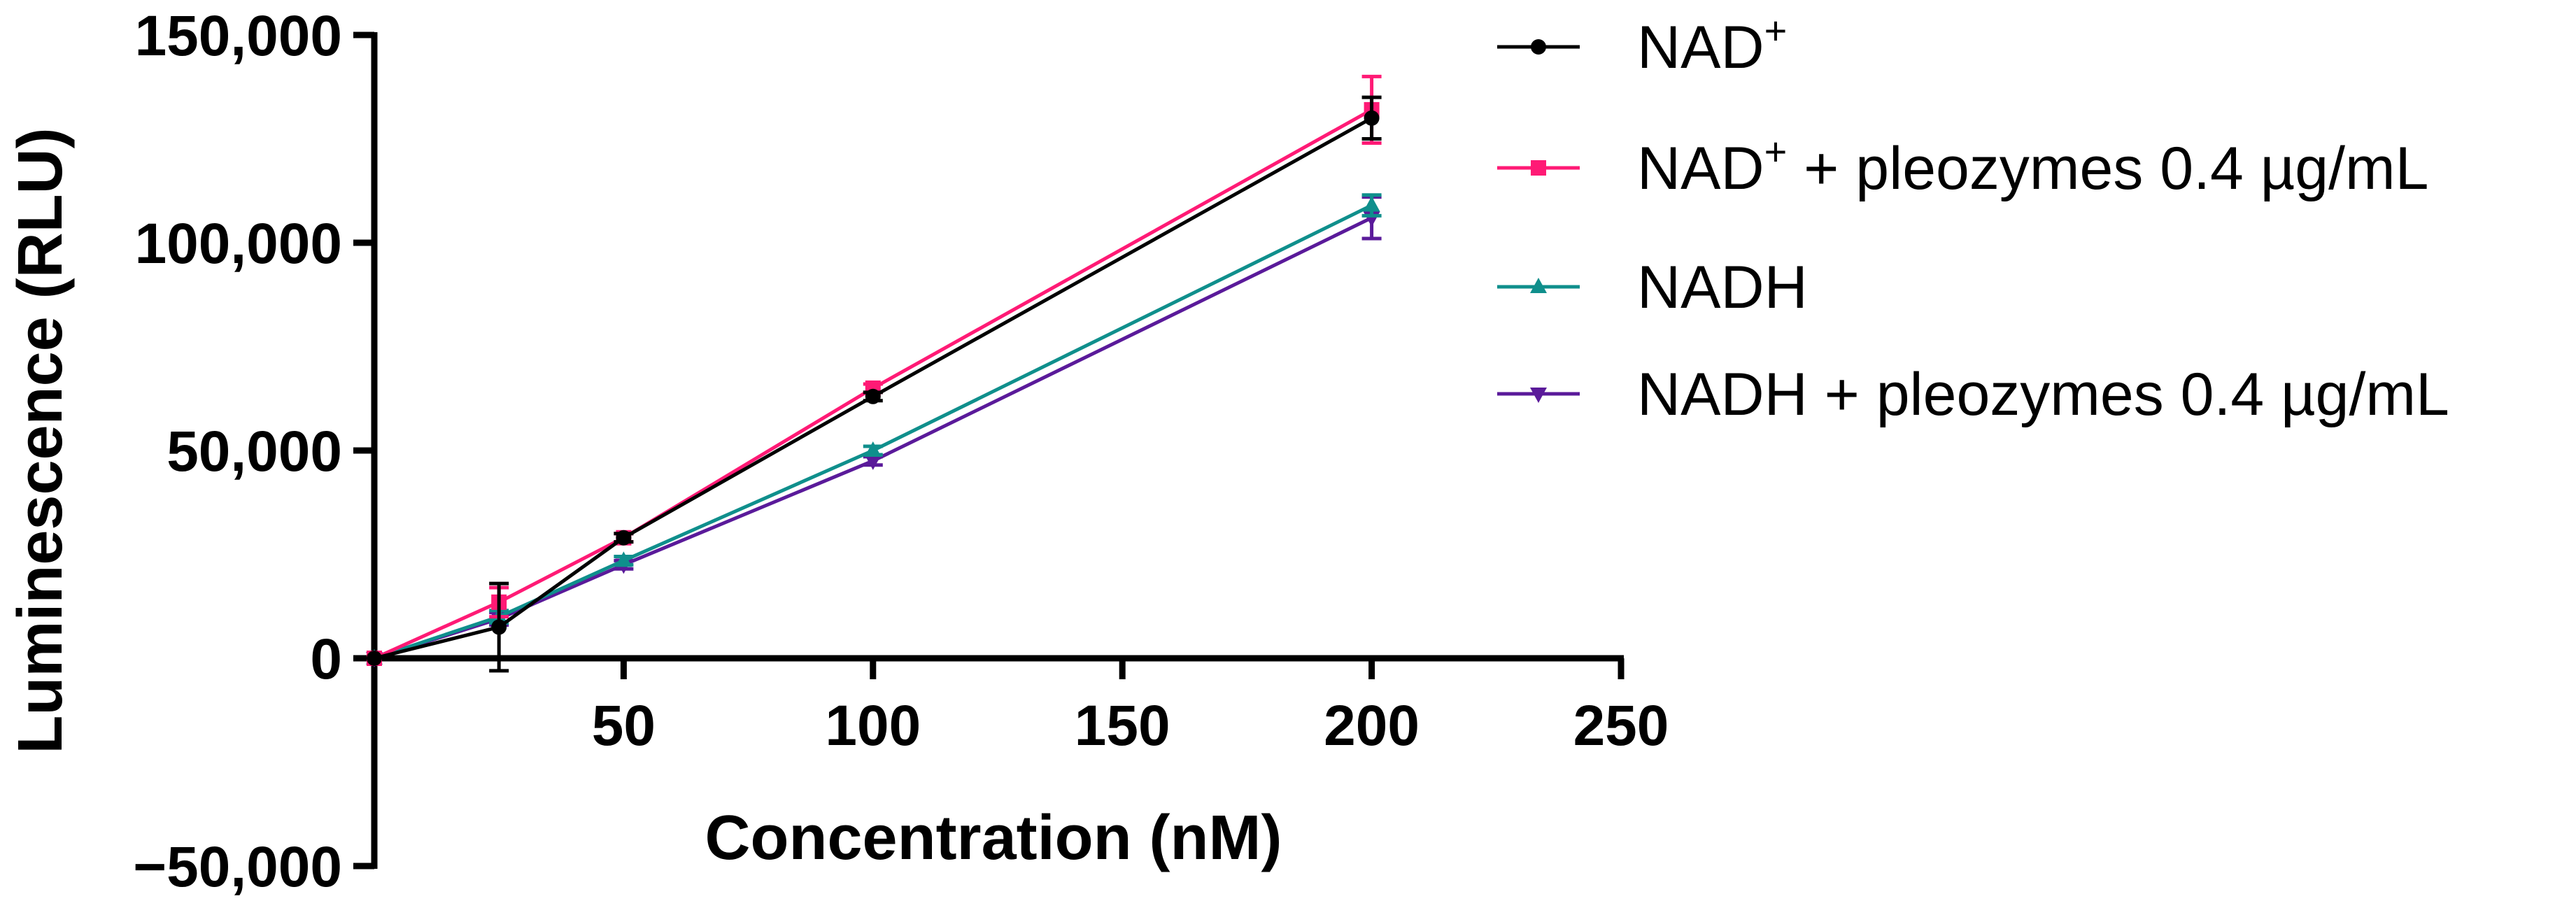 The width and height of the screenshot is (2576, 908). I want to click on y-tick-label: −50,000, so click(237, 867).